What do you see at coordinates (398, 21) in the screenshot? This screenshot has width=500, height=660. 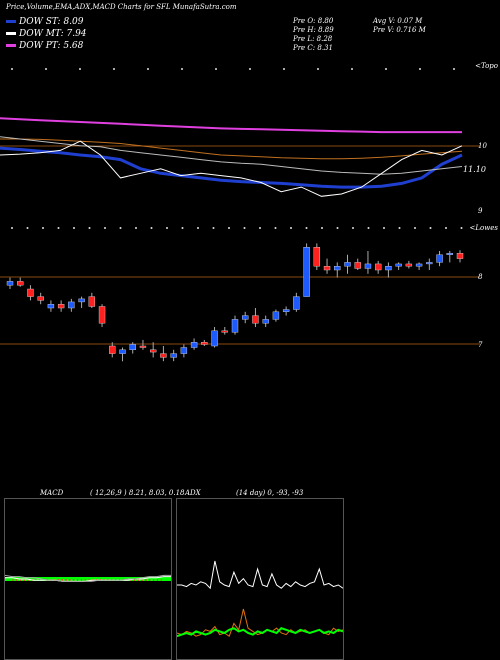 I see `stat-avg-volume: Avg V: 0.07 M` at bounding box center [398, 21].